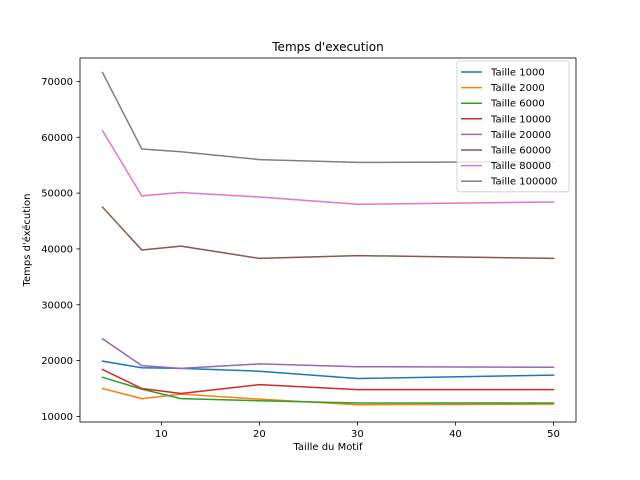 The width and height of the screenshot is (640, 480). What do you see at coordinates (520, 151) in the screenshot?
I see `legend-label: Taille 60000` at bounding box center [520, 151].